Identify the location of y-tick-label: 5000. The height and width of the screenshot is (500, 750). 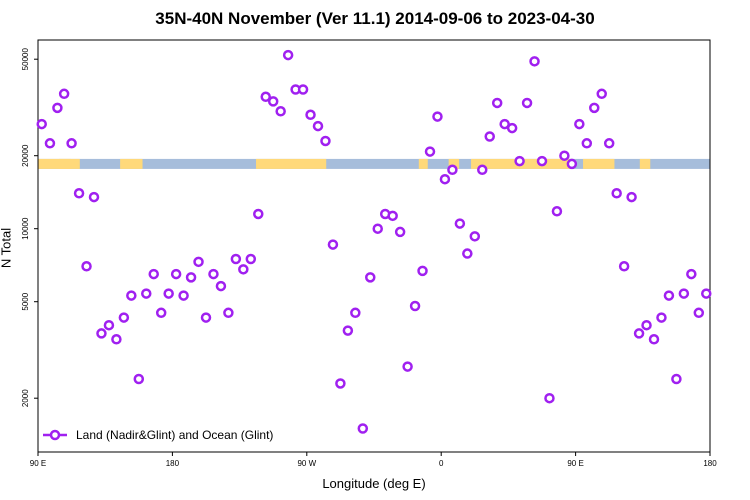
(25, 301).